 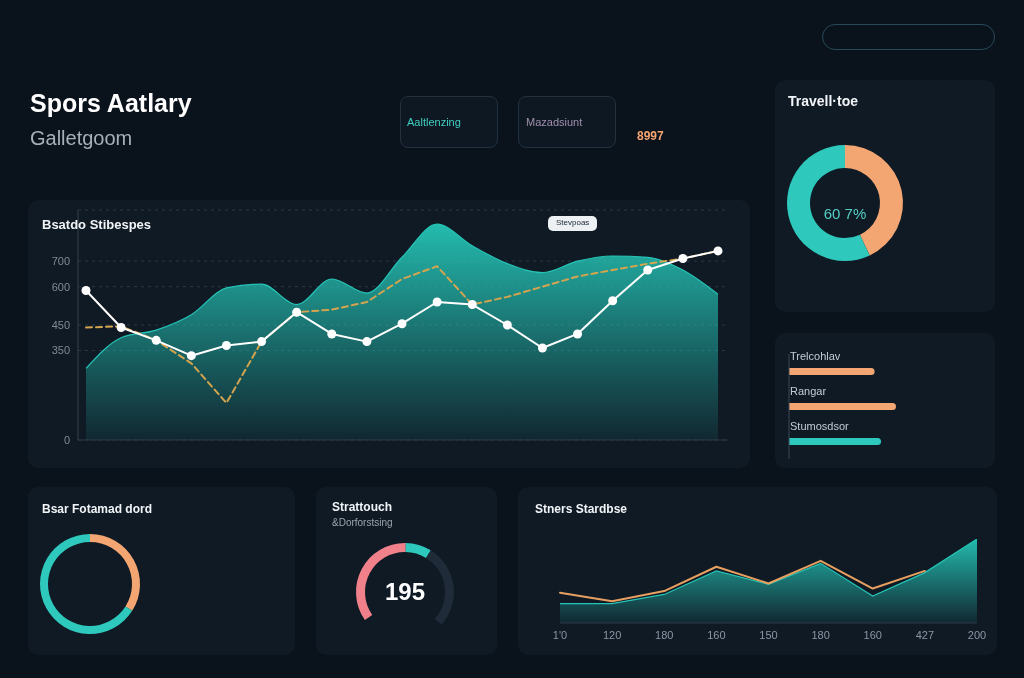 What do you see at coordinates (823, 101) in the screenshot?
I see `chart-title: Travell·toe` at bounding box center [823, 101].